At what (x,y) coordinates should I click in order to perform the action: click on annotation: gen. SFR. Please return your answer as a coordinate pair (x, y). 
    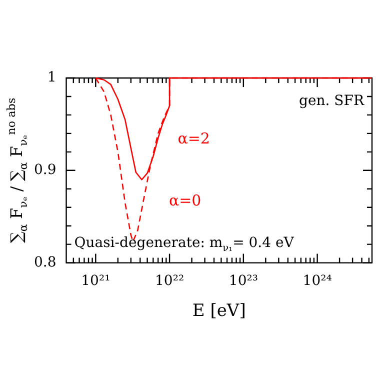
    Looking at the image, I should click on (331, 101).